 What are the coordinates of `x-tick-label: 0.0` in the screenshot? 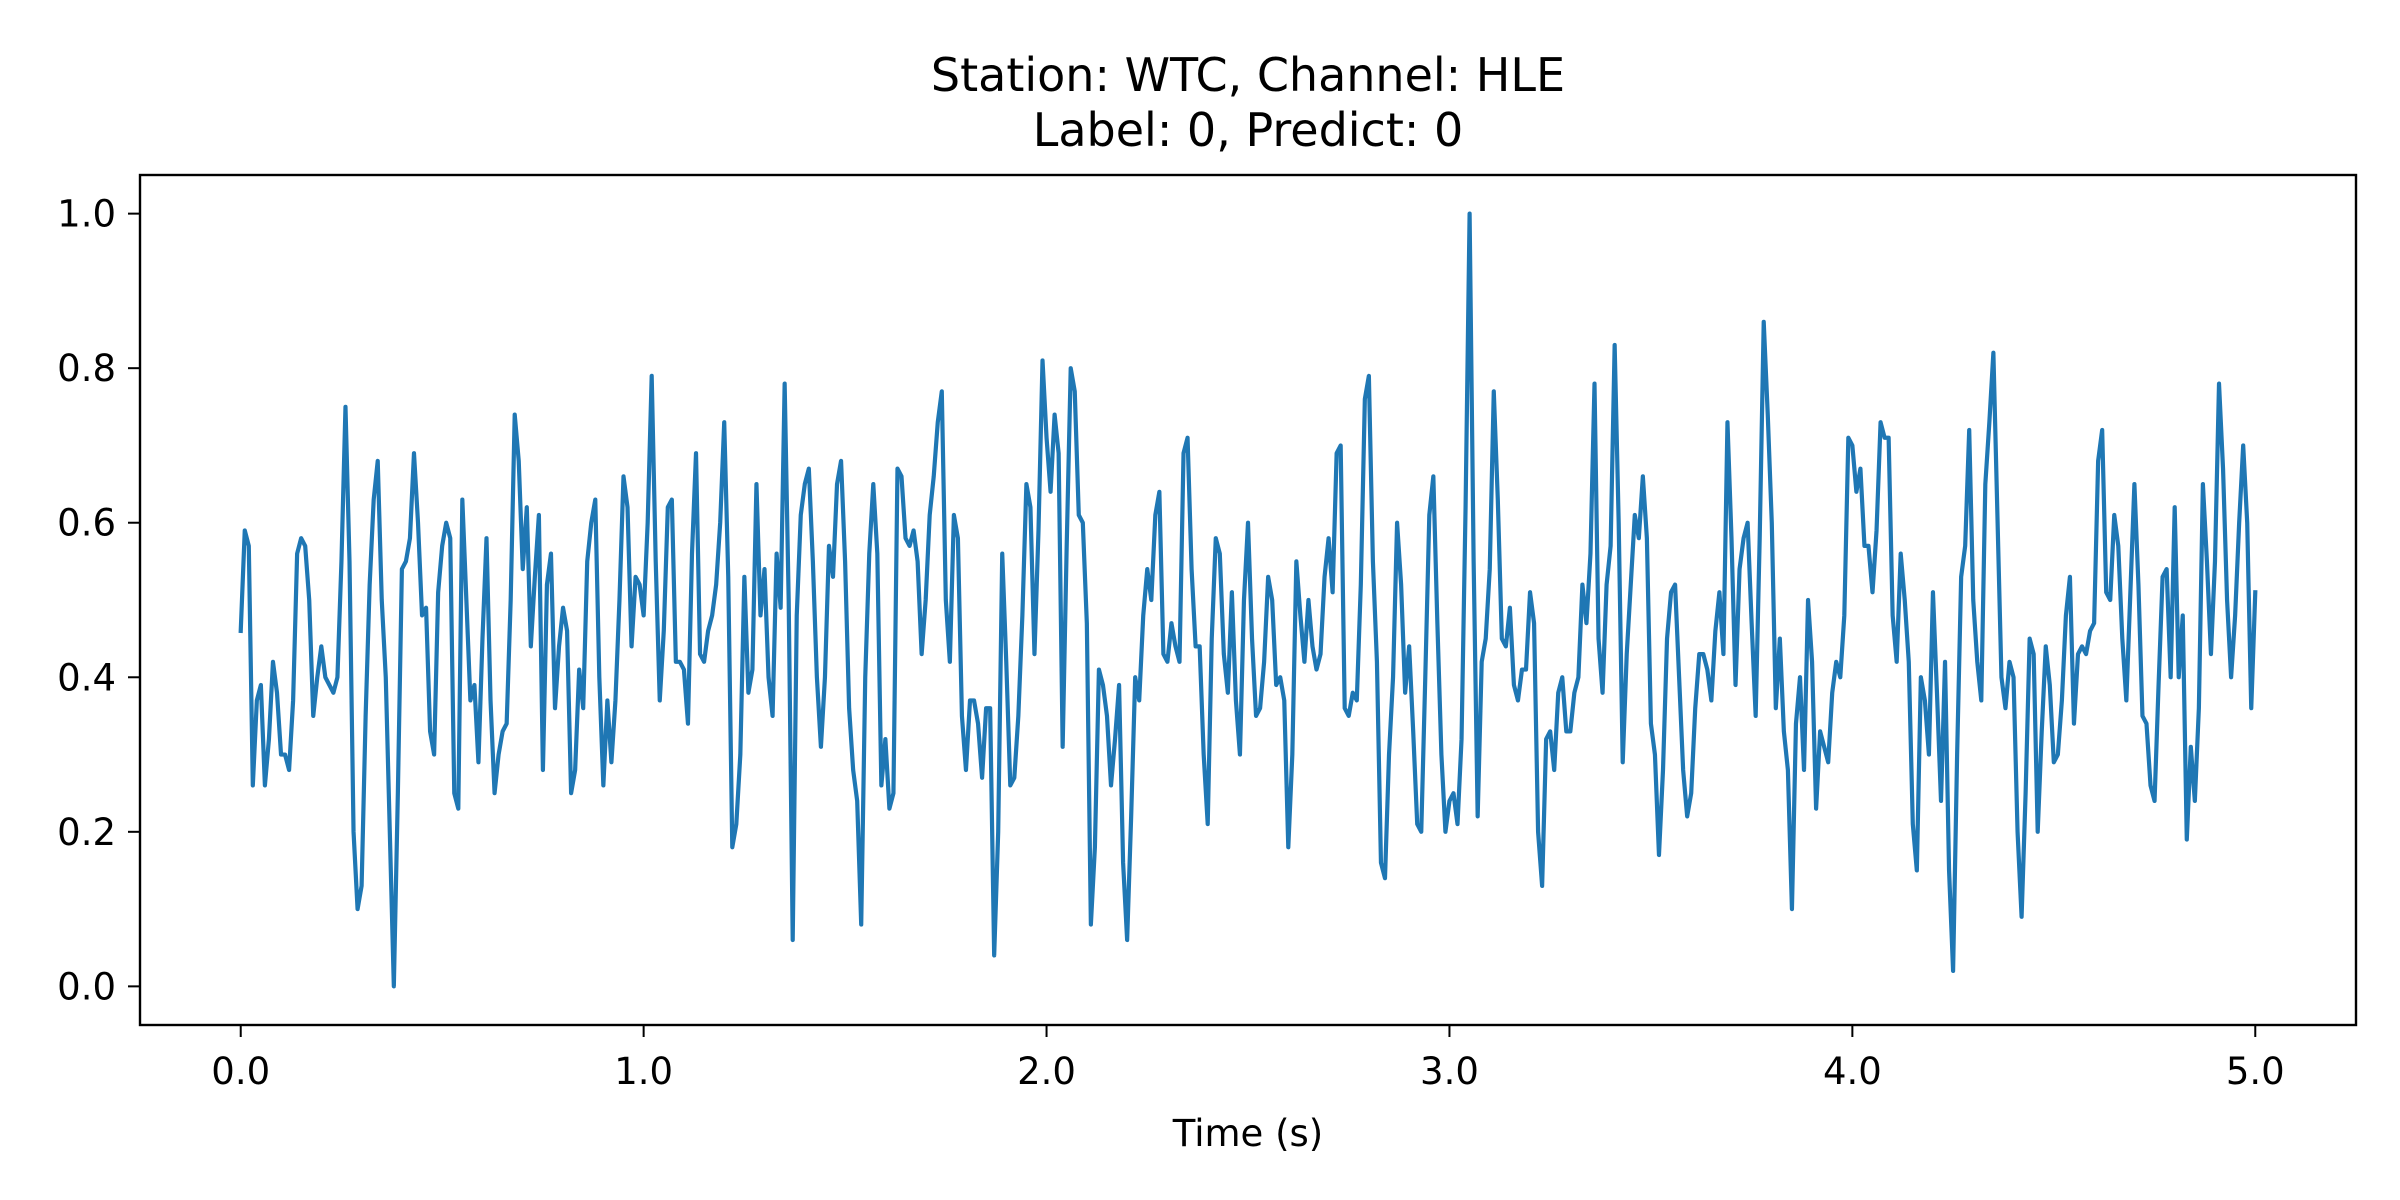 It's located at (240, 1071).